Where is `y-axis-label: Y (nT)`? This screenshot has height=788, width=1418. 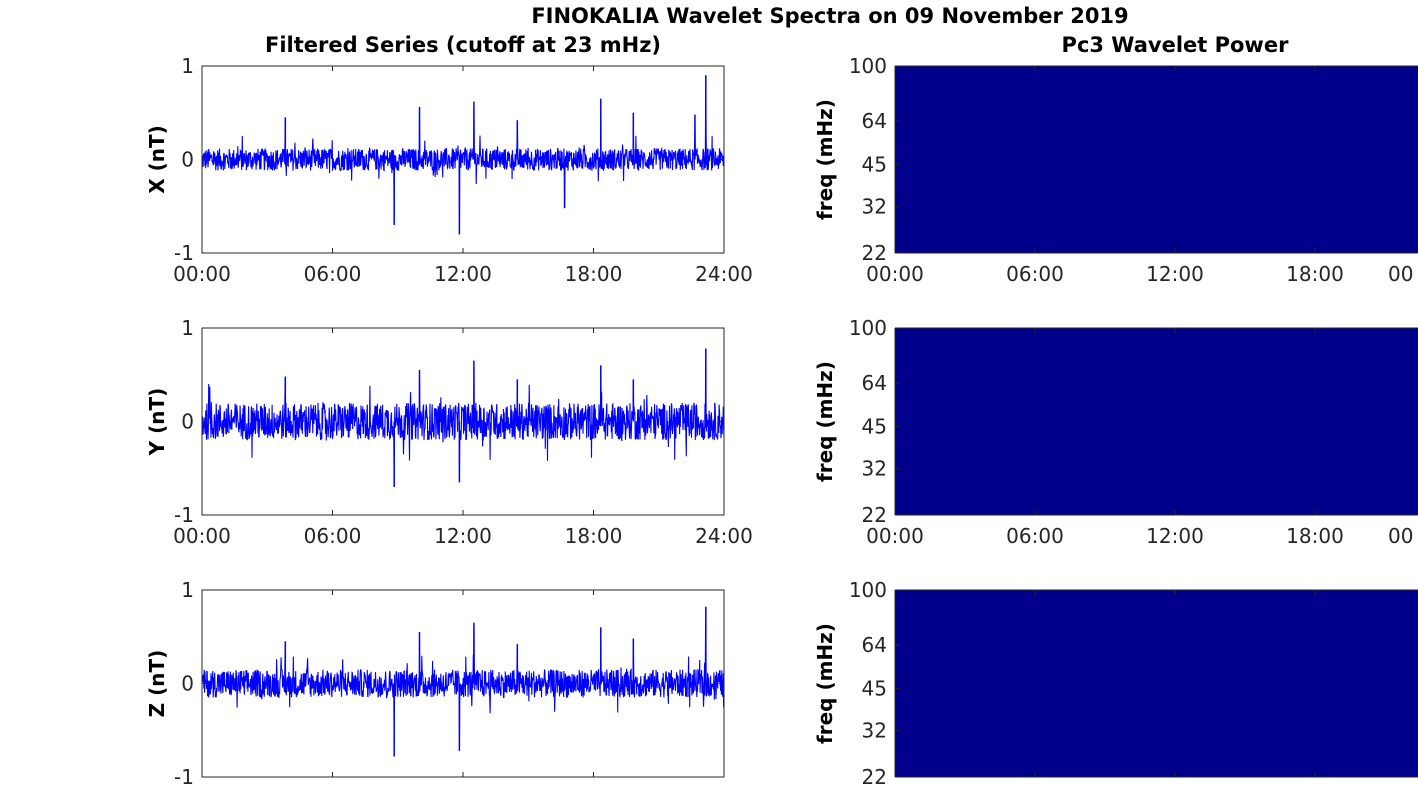 y-axis-label: Y (nT) is located at coordinates (157, 422).